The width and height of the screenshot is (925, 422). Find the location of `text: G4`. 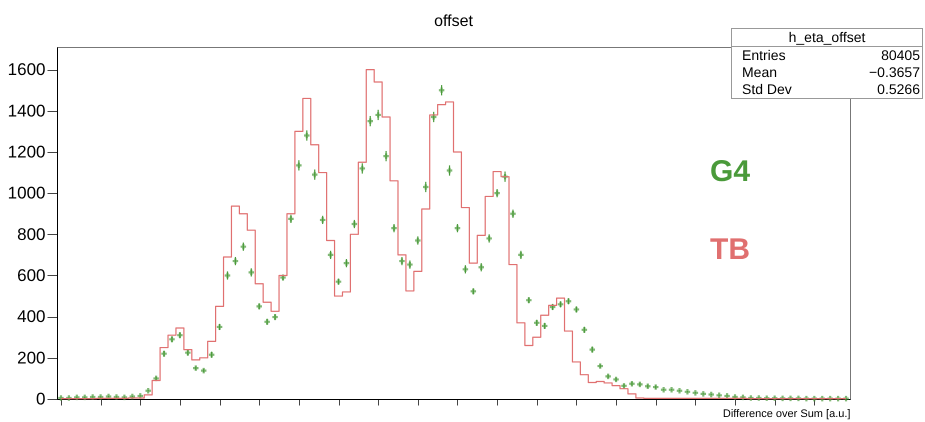

text: G4 is located at coordinates (730, 171).